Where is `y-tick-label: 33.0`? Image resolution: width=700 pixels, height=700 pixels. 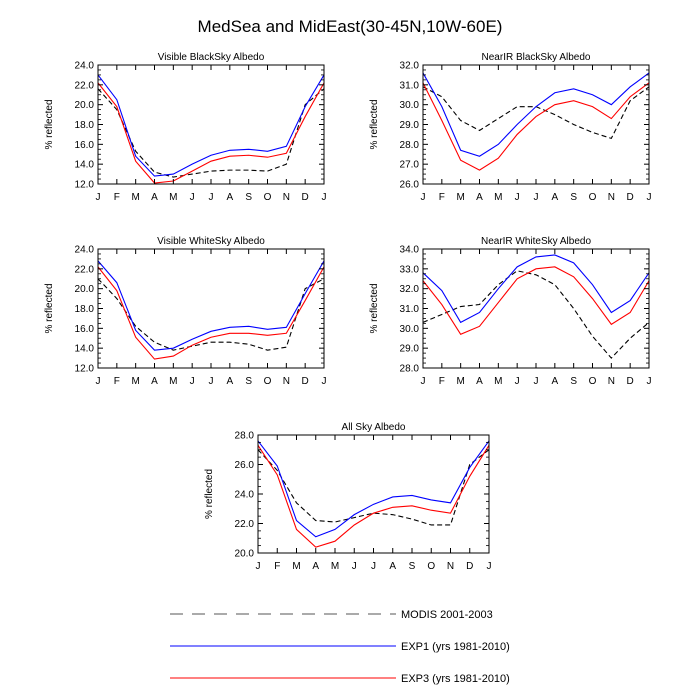
y-tick-label: 33.0 is located at coordinates (410, 269).